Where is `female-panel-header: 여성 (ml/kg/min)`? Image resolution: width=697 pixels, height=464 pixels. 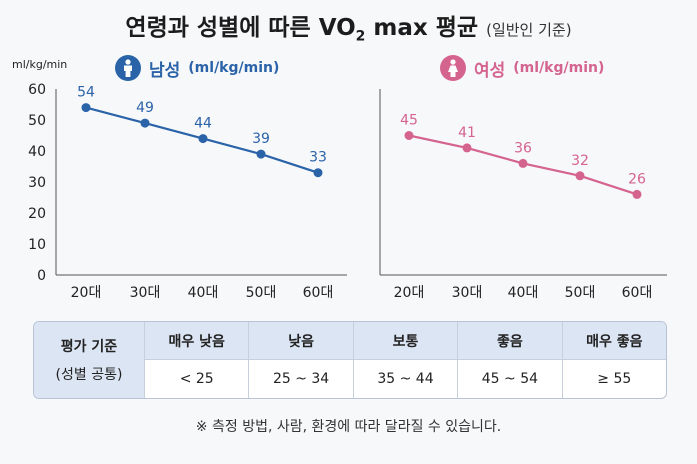 female-panel-header: 여성 (ml/kg/min) is located at coordinates (522, 68).